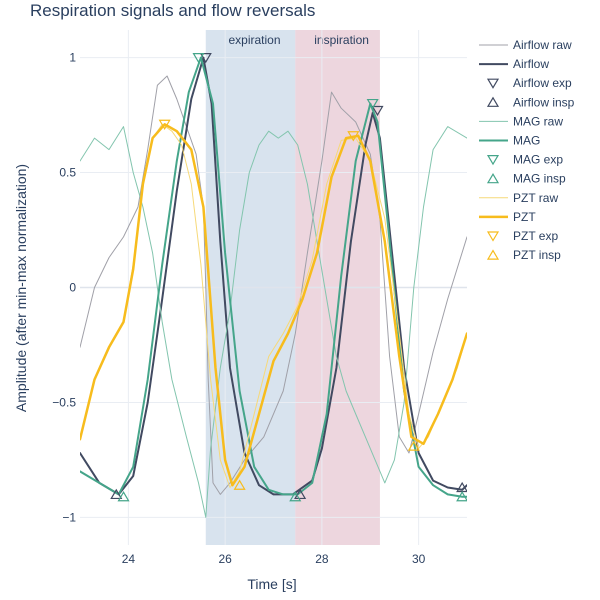 The width and height of the screenshot is (600, 600). I want to click on legend-item-pzt-insp: PZT insp, so click(523, 255).